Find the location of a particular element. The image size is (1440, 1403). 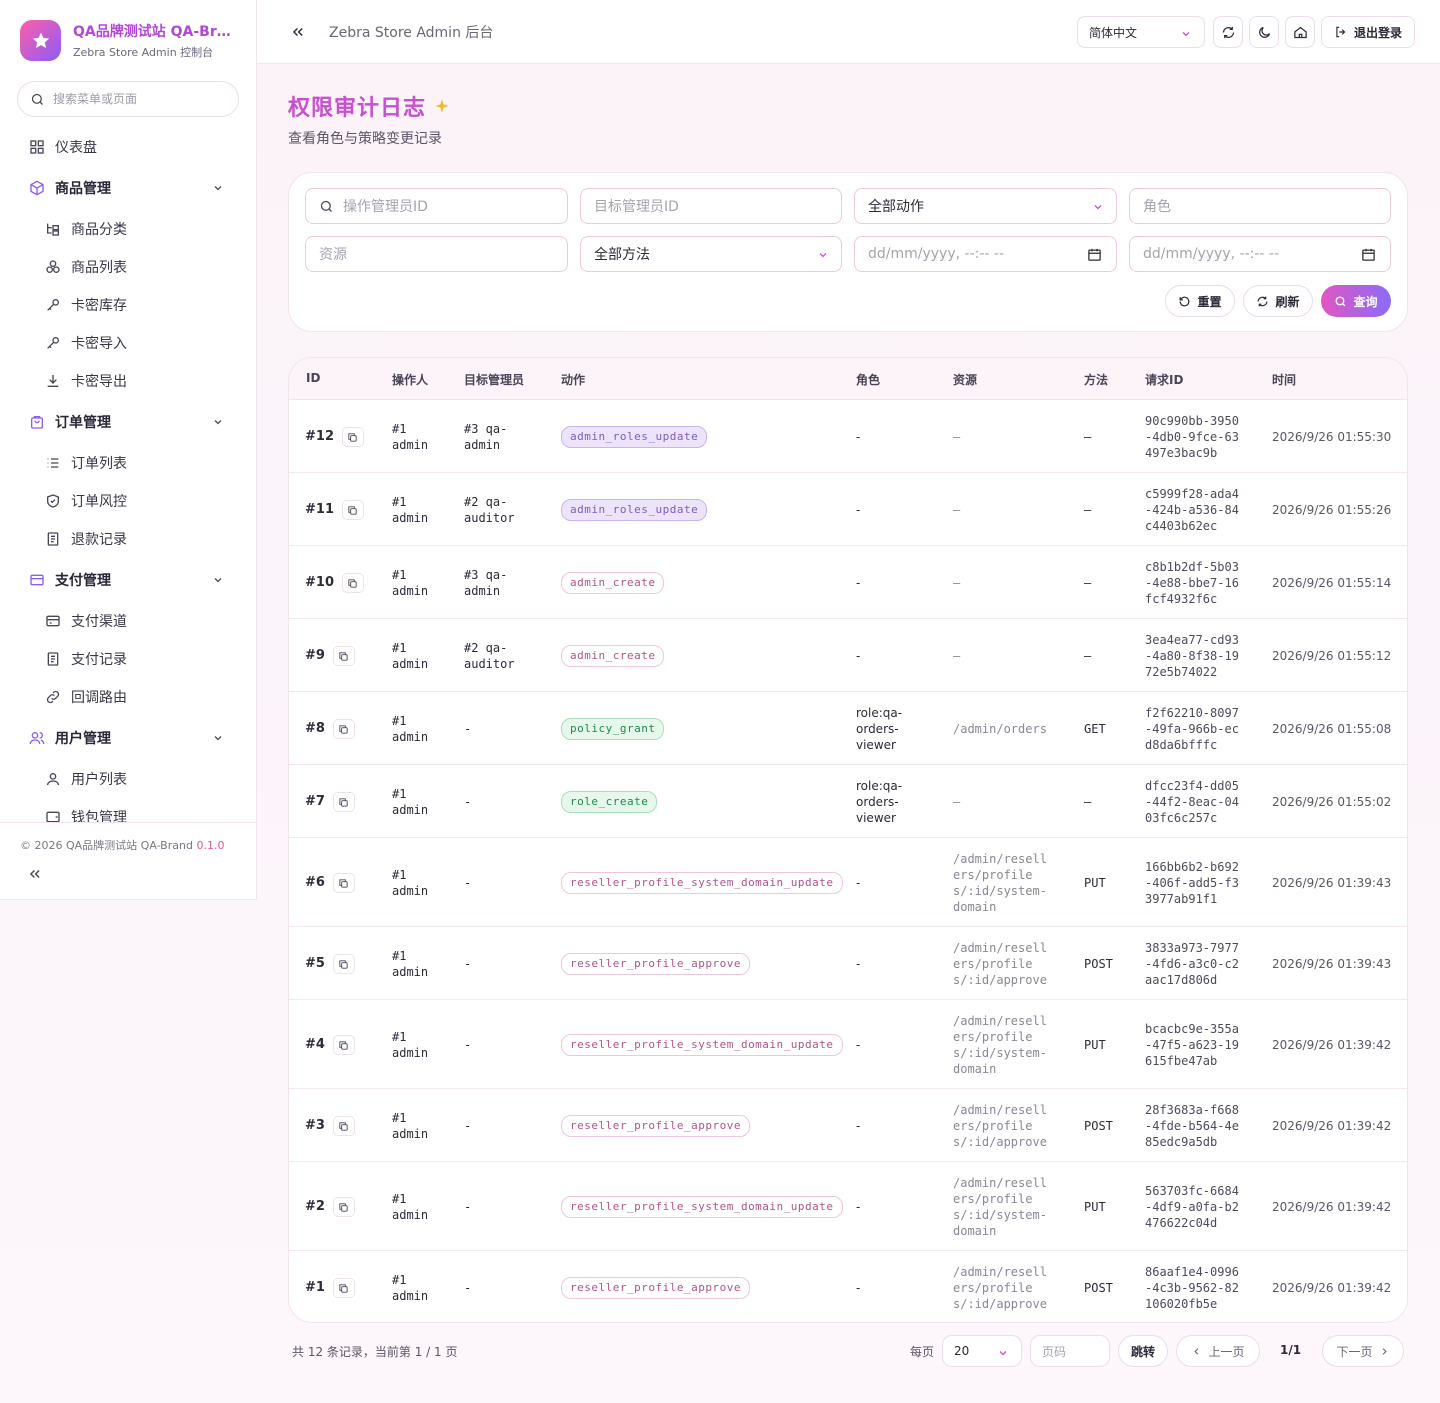

resource-cell-line: s/:id/system- is located at coordinates (1000, 1053).